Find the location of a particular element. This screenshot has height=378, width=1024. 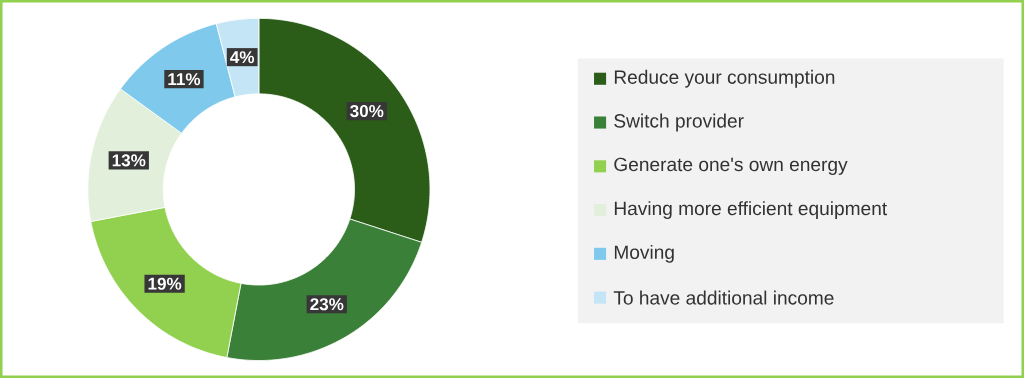

data-label: 19% is located at coordinates (165, 283).